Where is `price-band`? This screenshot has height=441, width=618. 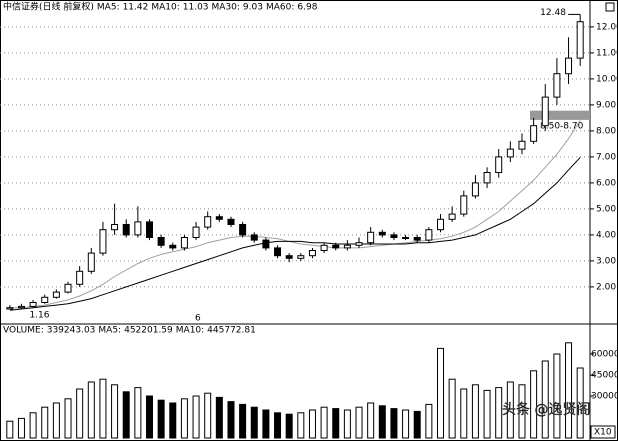
price-band is located at coordinates (560, 115).